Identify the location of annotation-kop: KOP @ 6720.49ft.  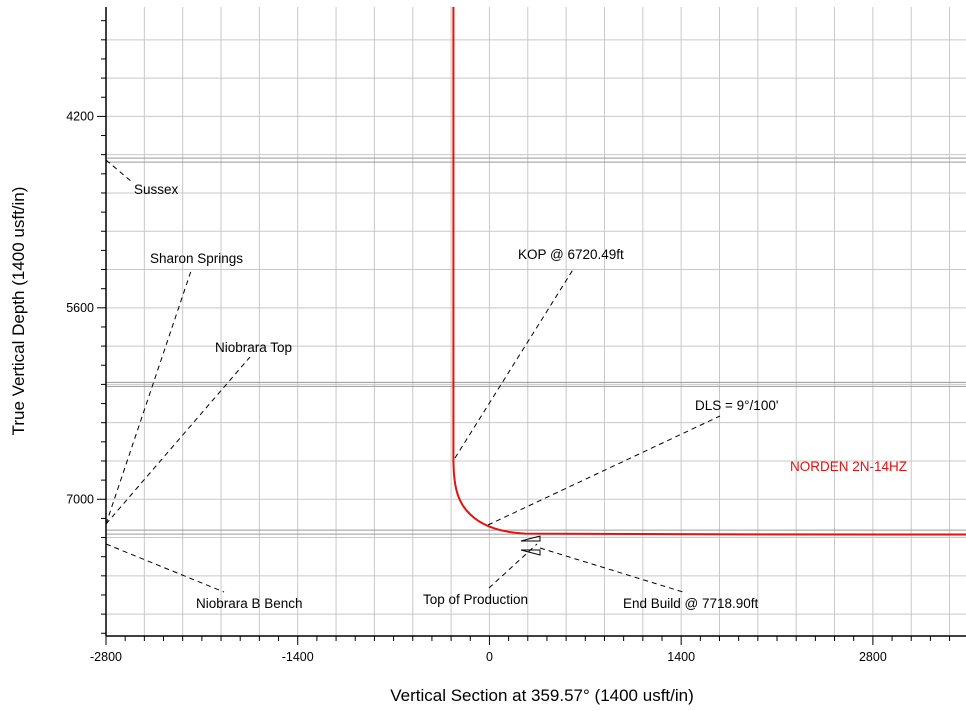
(571, 254).